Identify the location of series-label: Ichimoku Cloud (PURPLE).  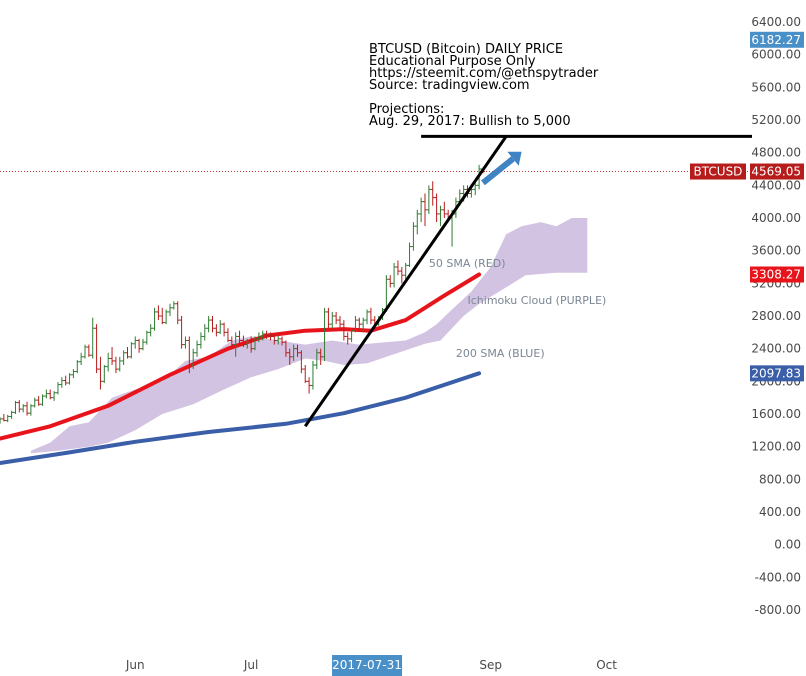
(537, 300).